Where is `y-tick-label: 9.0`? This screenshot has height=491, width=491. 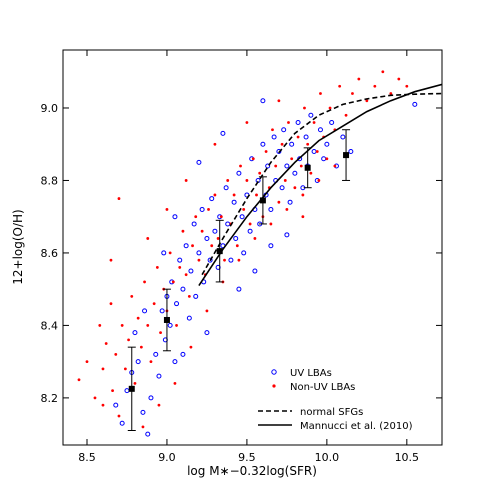 y-tick-label: 9.0 is located at coordinates (50, 108).